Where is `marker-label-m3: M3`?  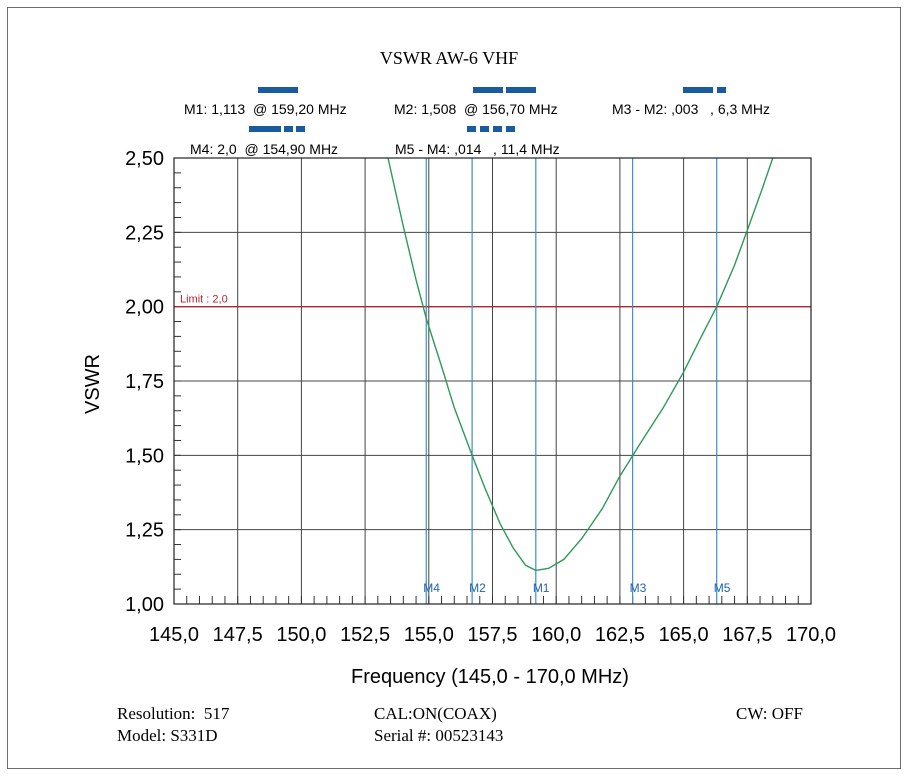 marker-label-m3: M3 is located at coordinates (638, 588).